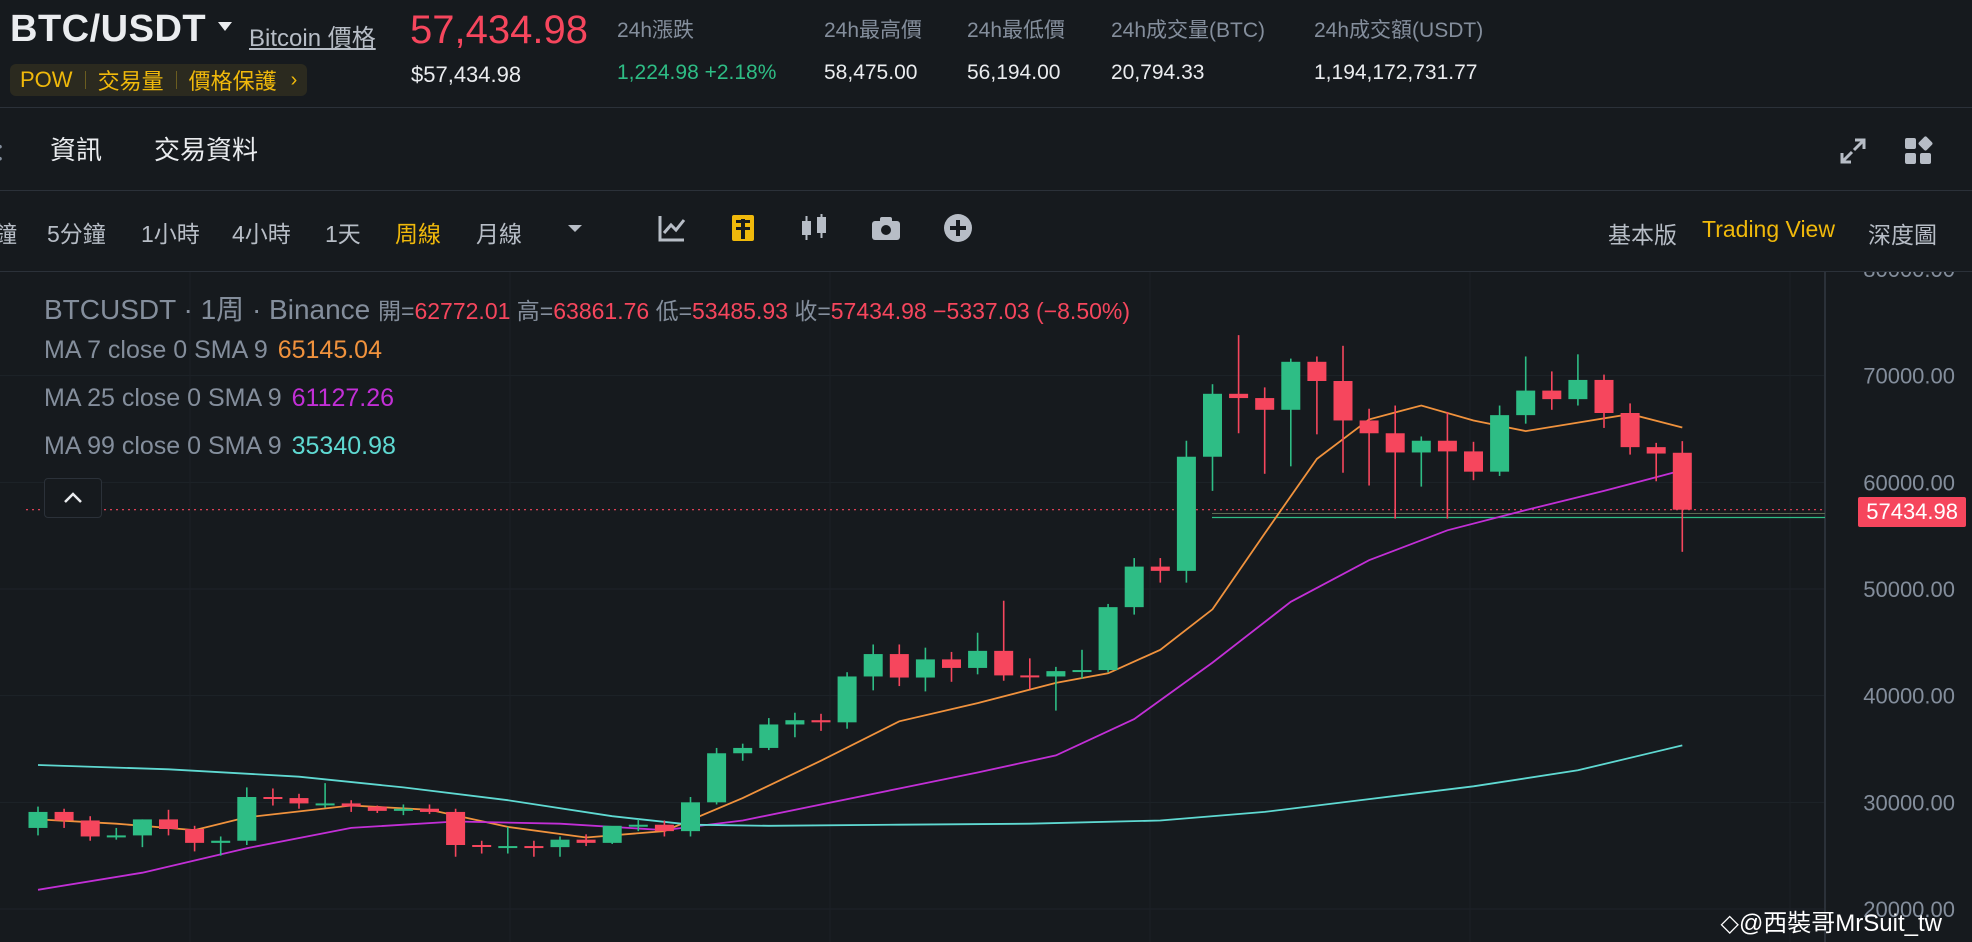 Image resolution: width=1972 pixels, height=942 pixels. I want to click on high-label: 高=, so click(535, 311).